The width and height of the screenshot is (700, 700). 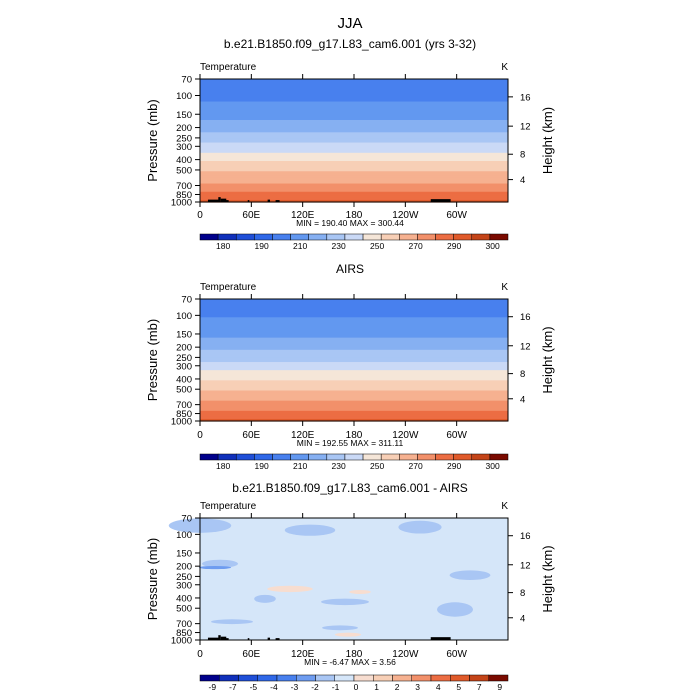 What do you see at coordinates (525, 346) in the screenshot?
I see `height-tick-label: 12` at bounding box center [525, 346].